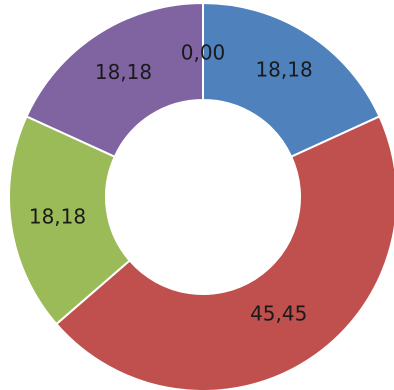 The width and height of the screenshot is (394, 390). Describe the element at coordinates (203, 53) in the screenshot. I see `data-label-e: 0,00` at that location.